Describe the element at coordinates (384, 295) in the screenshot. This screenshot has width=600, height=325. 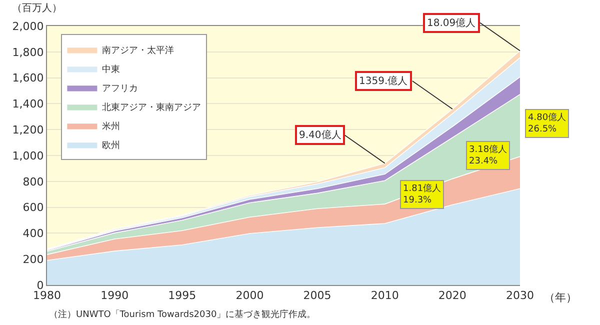
I see `x-tick-label: 2010` at that location.